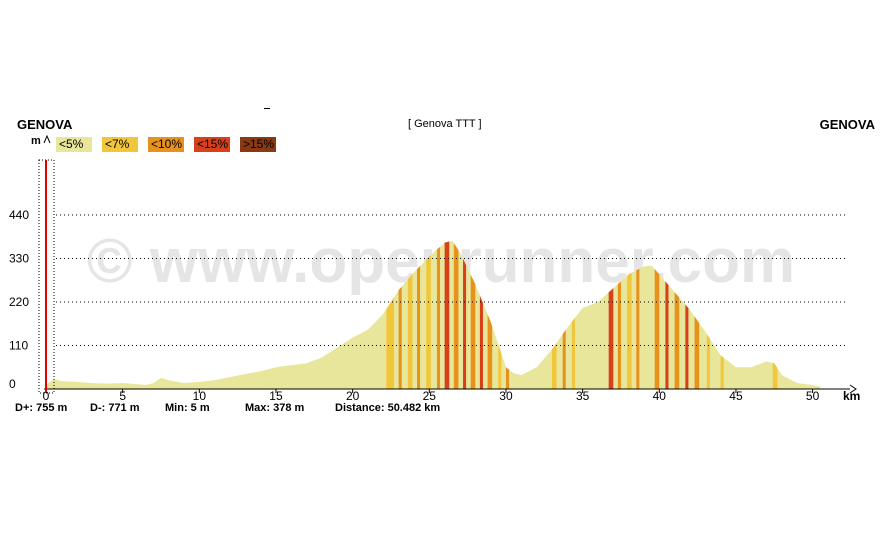 The image size is (882, 540). What do you see at coordinates (212, 144) in the screenshot?
I see `legend-item-lt15: <15%` at bounding box center [212, 144].